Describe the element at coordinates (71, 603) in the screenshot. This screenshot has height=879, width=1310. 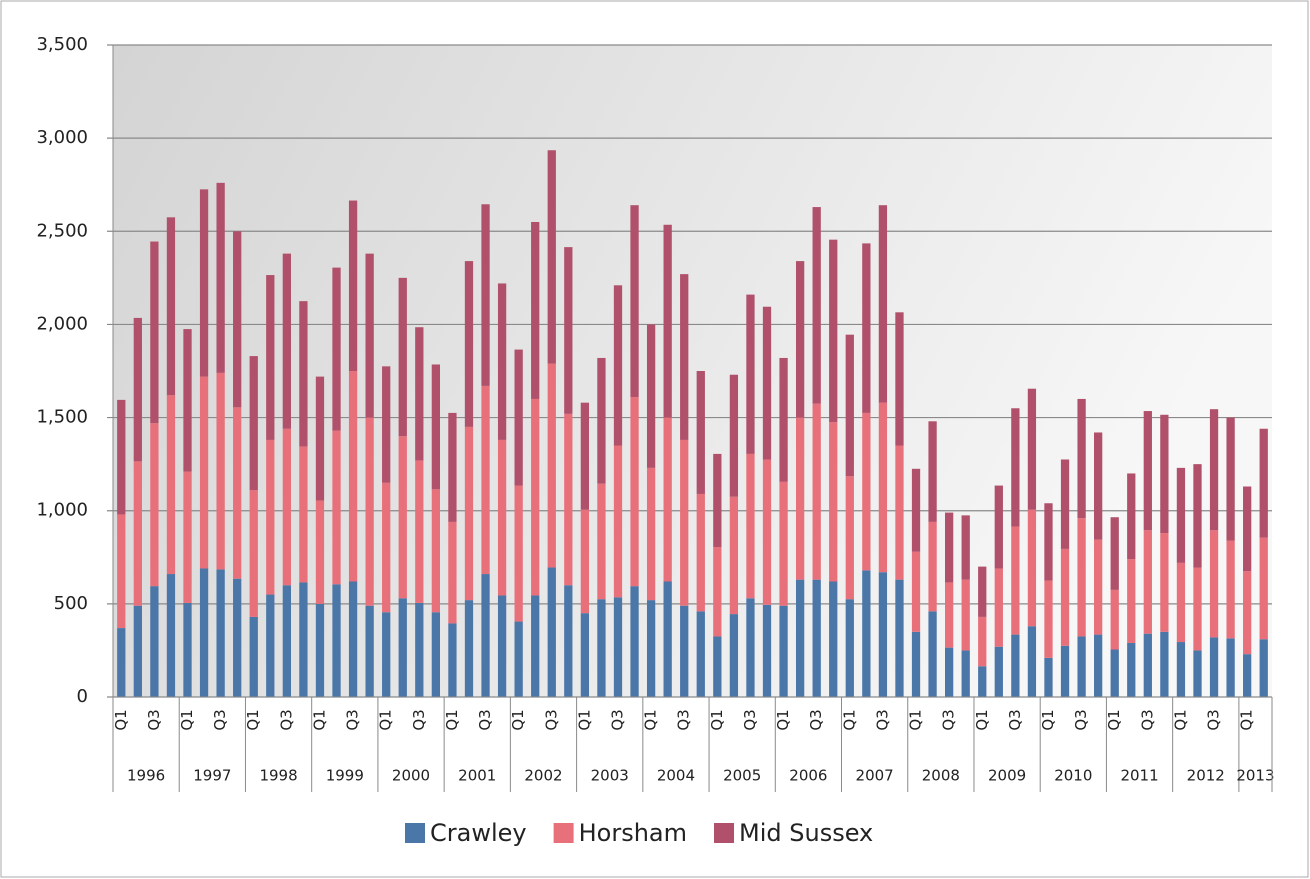
I see `y-tick-label: 500` at that location.